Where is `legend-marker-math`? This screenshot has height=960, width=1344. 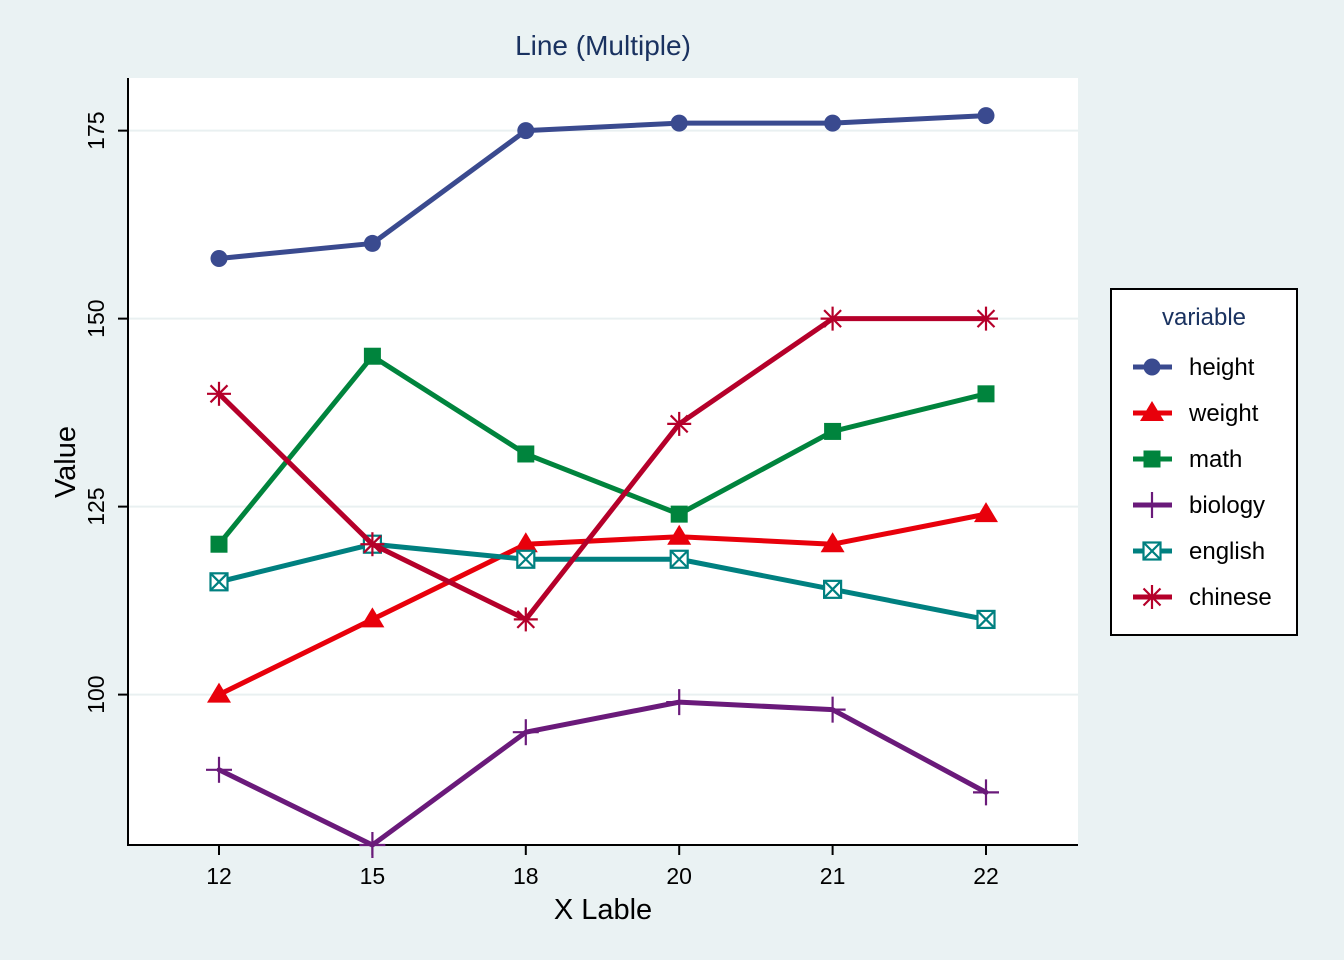 legend-marker-math is located at coordinates (1152, 459).